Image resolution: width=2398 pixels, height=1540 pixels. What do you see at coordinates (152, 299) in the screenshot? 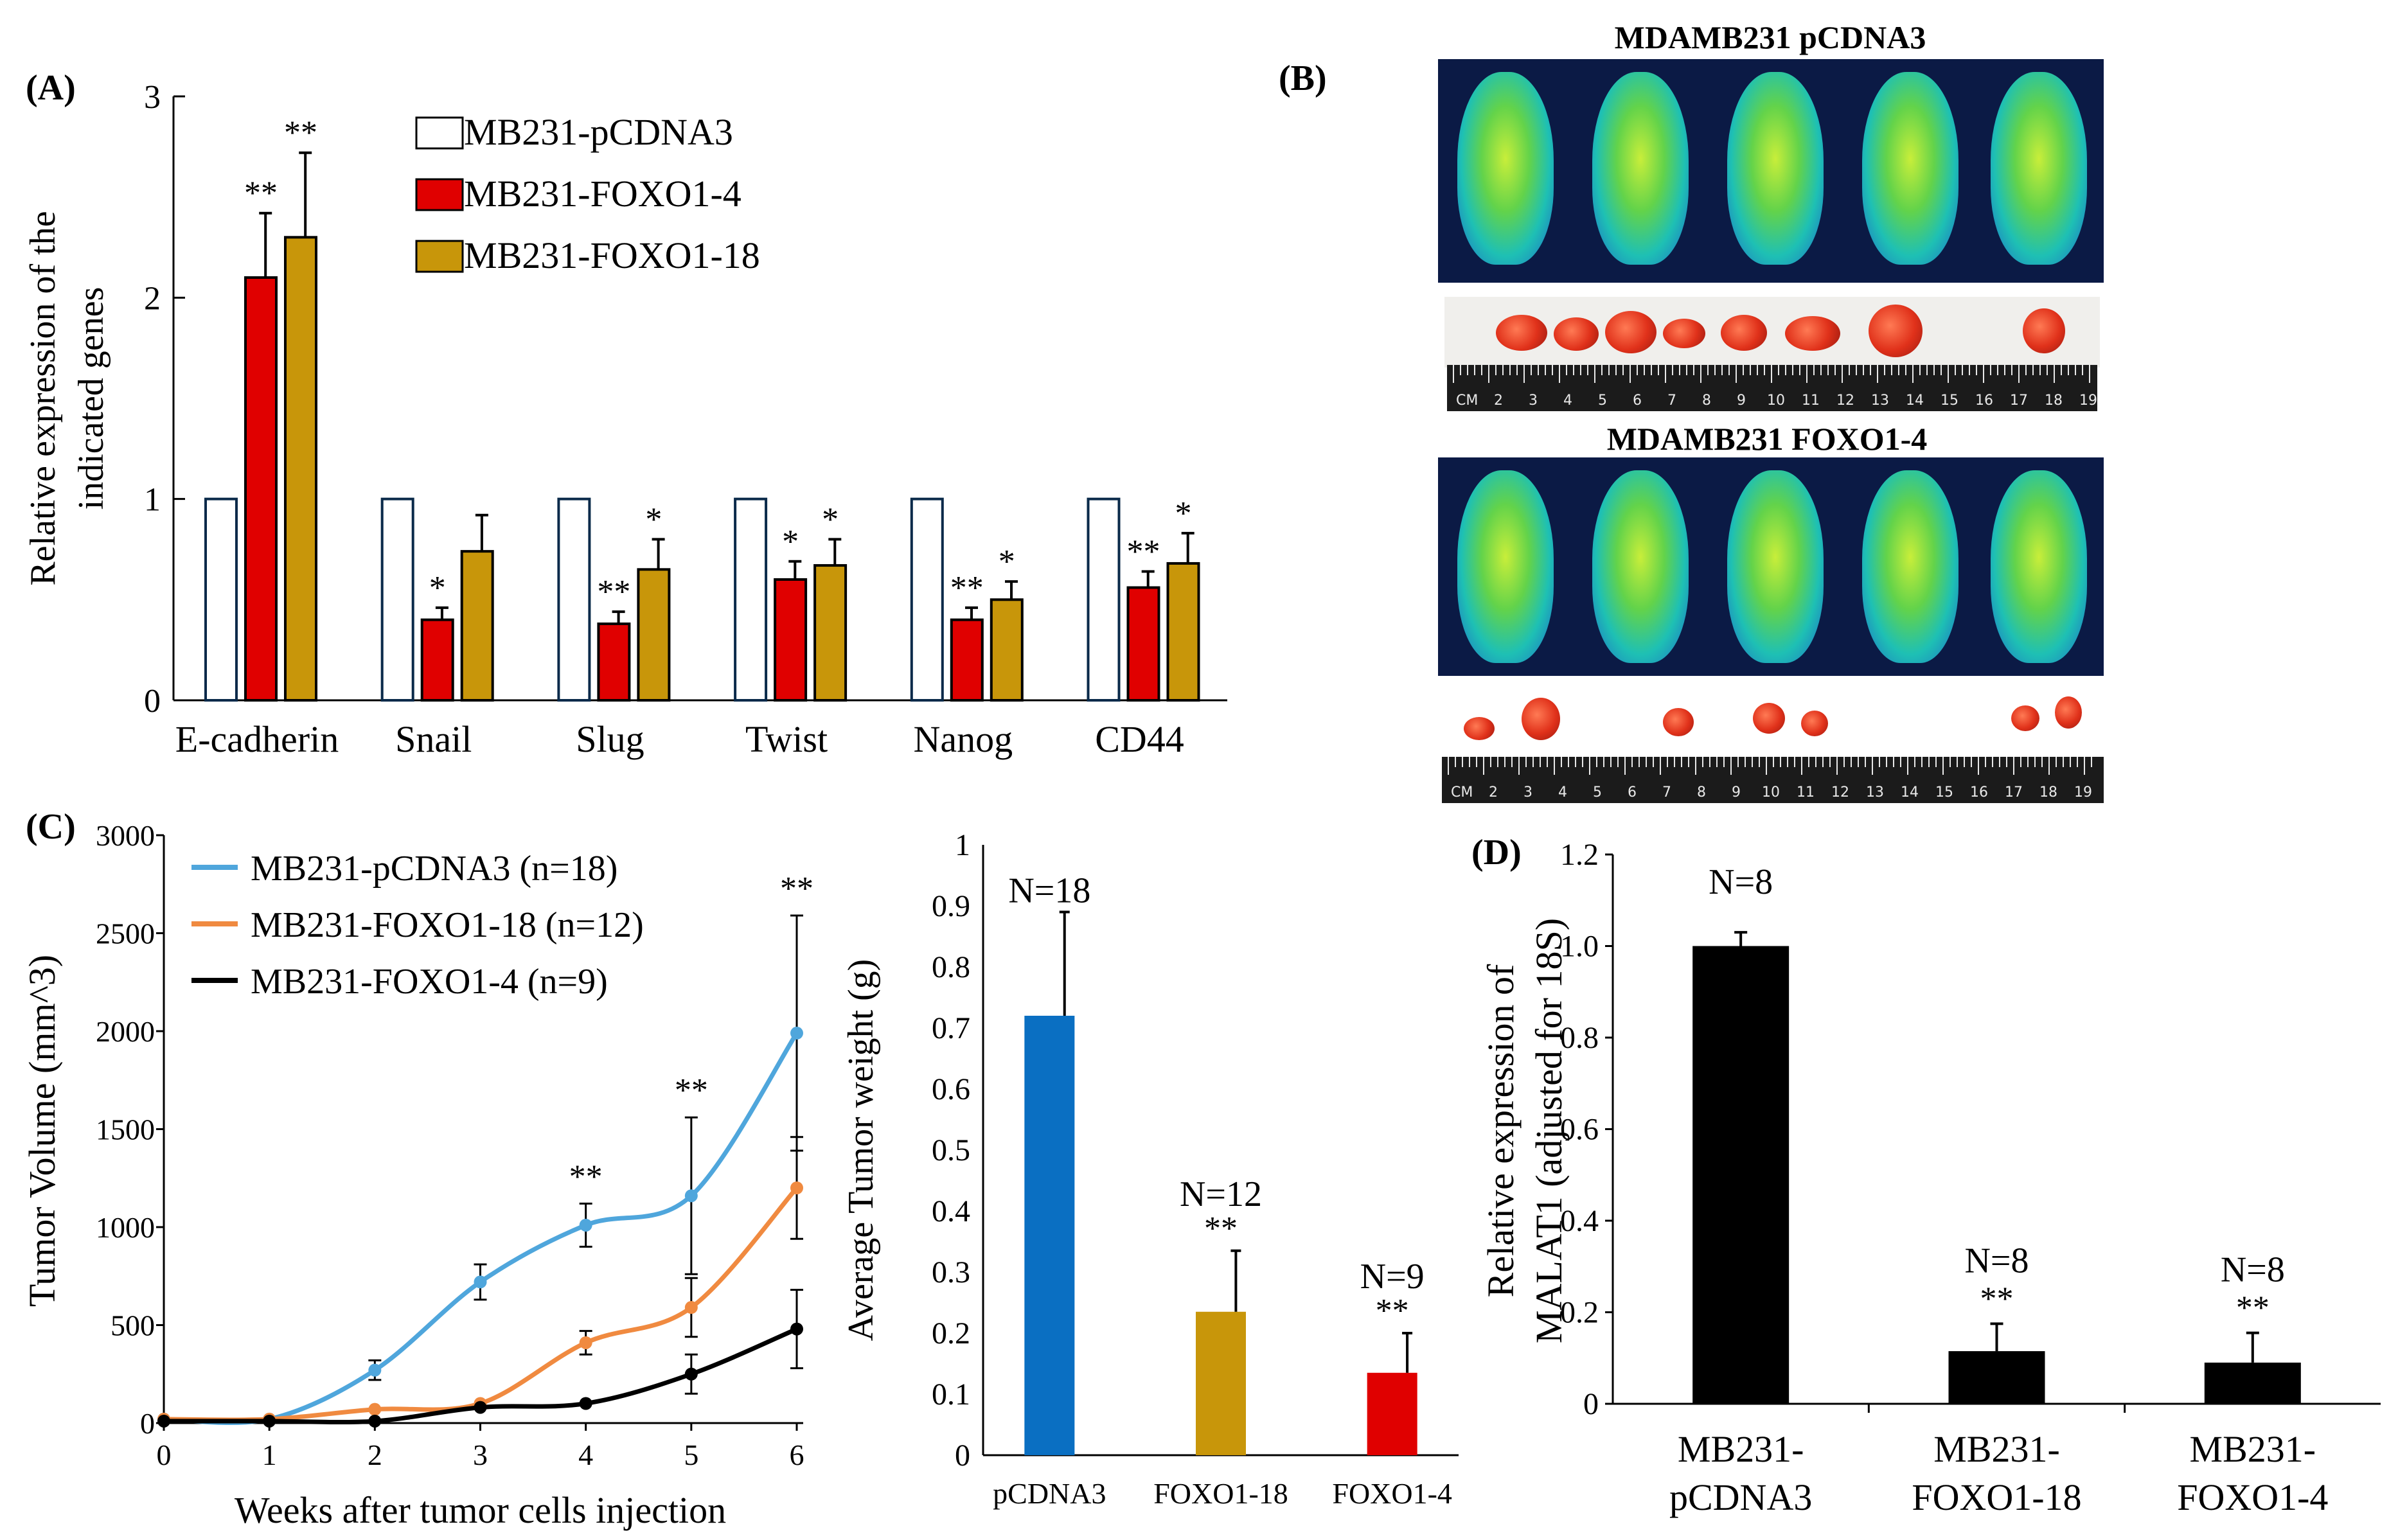
I see `y-tick-label: 2` at bounding box center [152, 299].